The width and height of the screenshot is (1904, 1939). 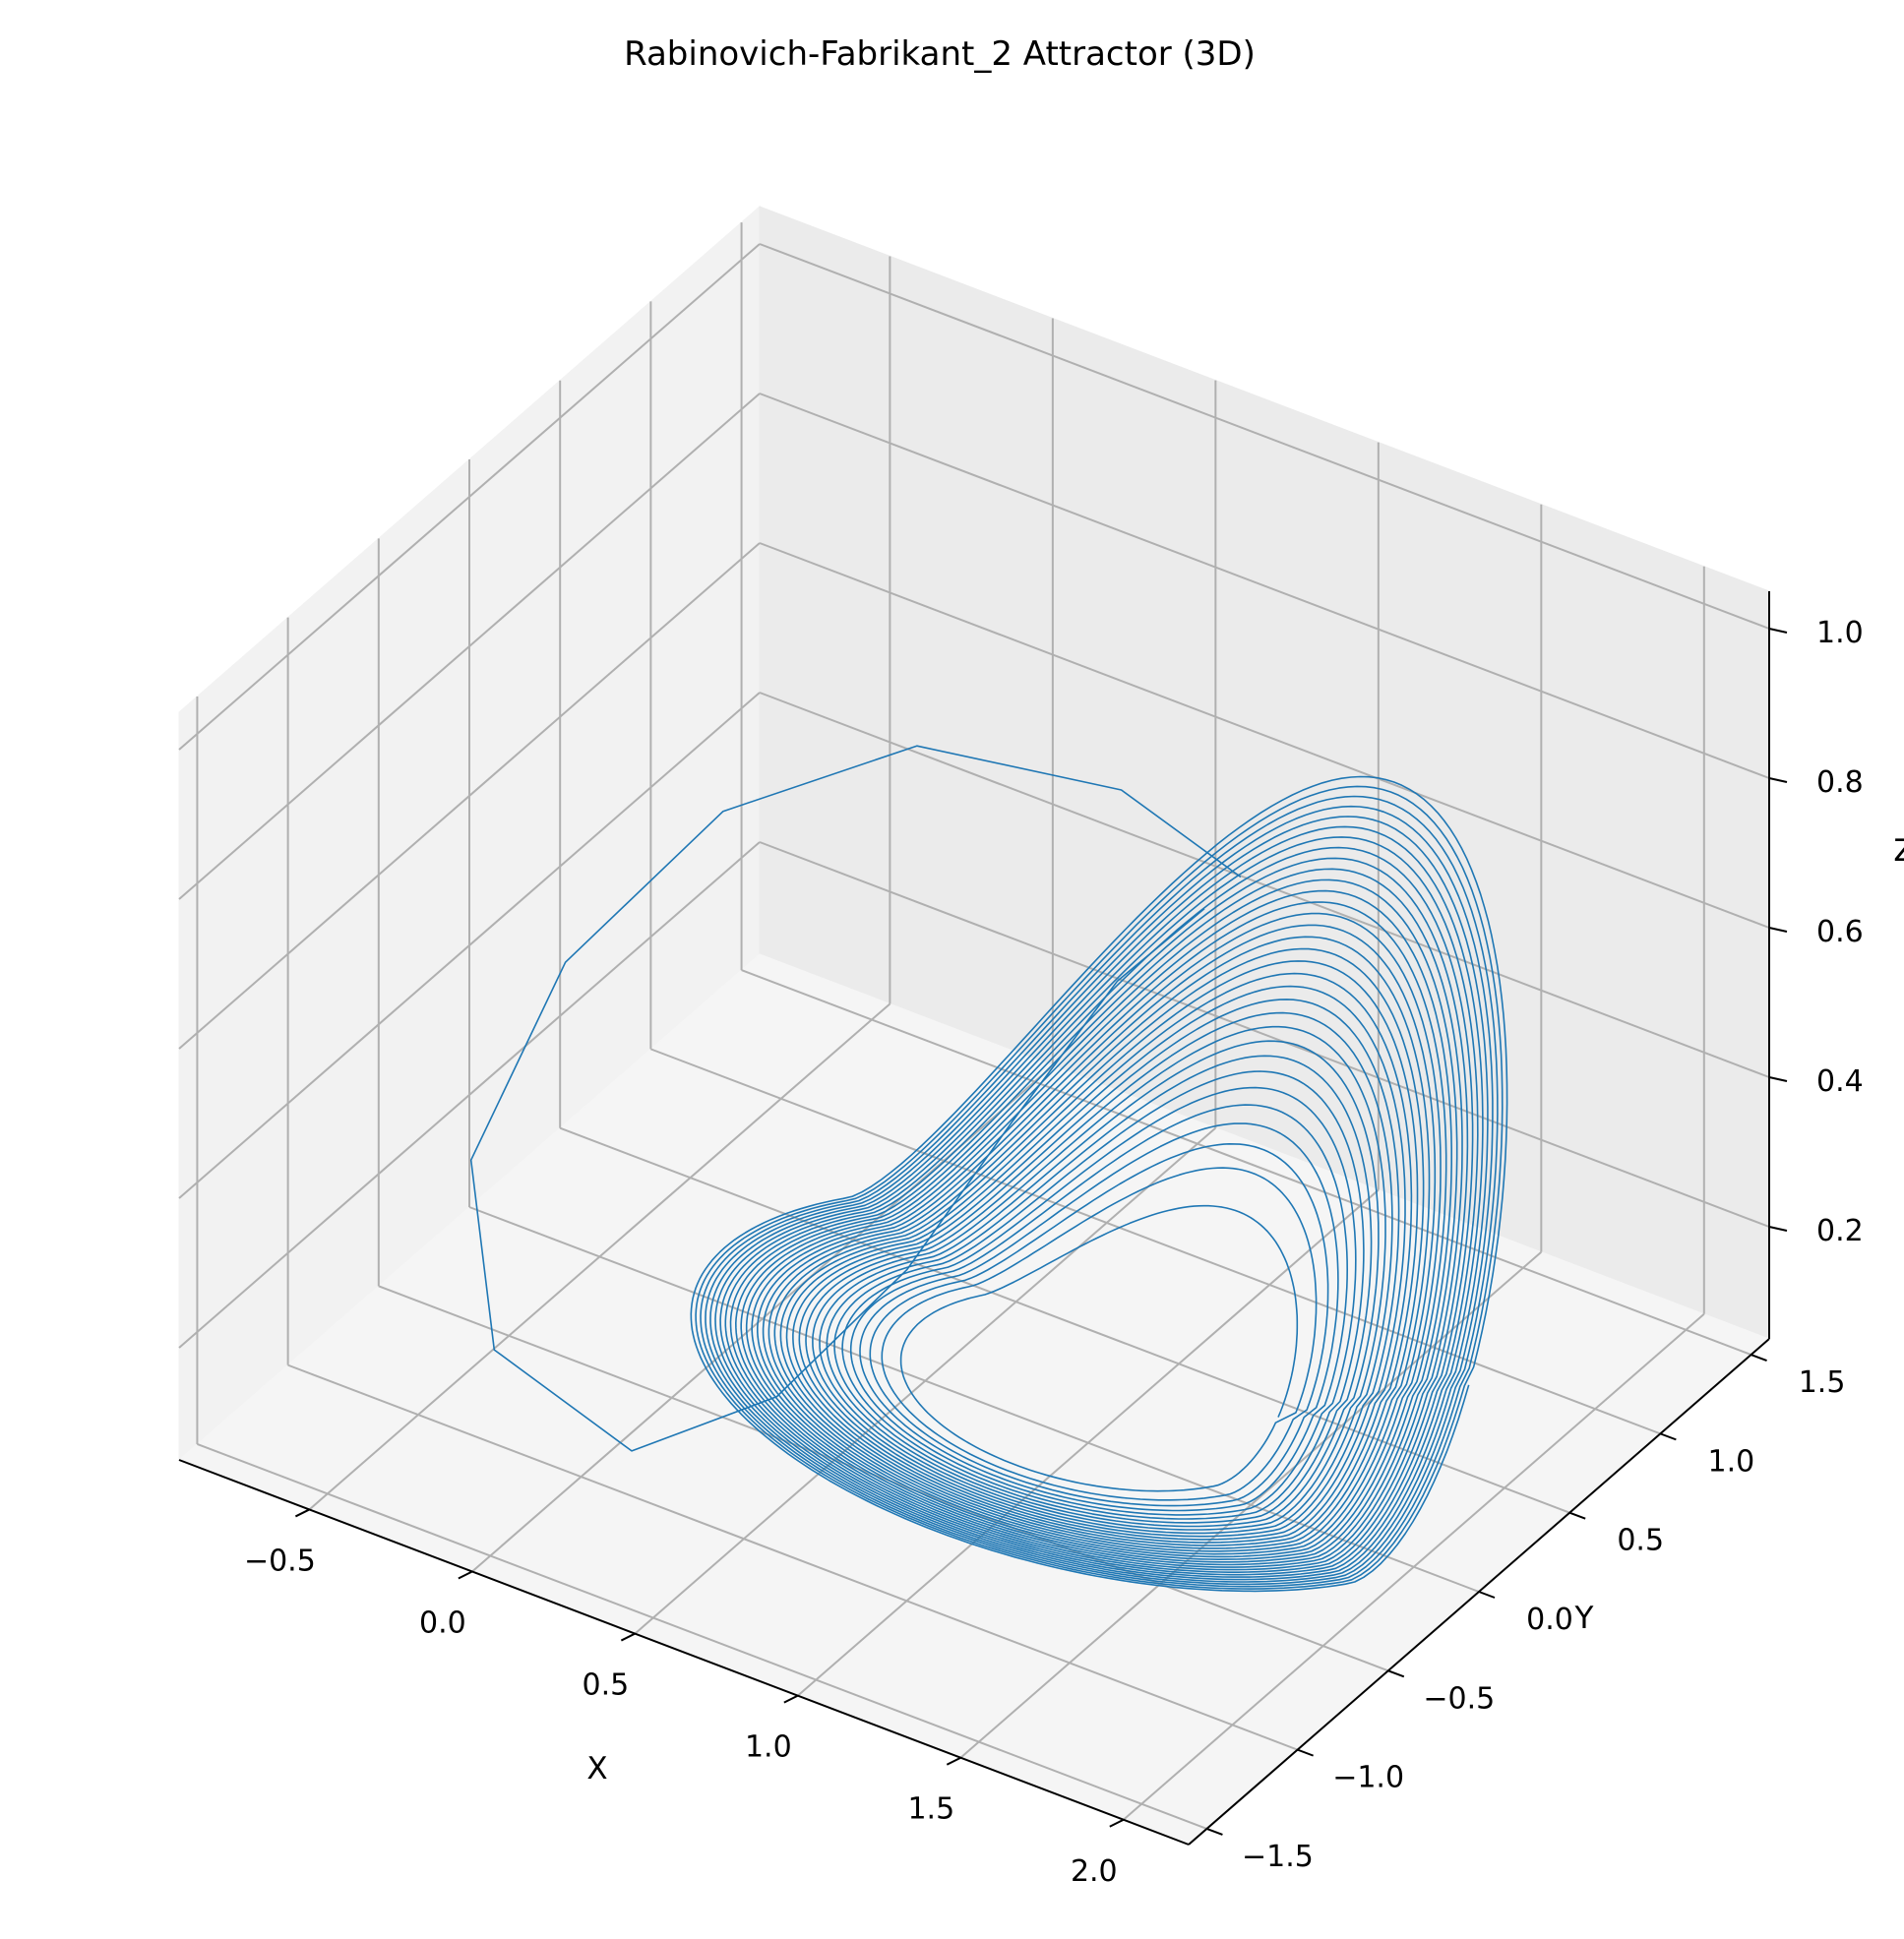 What do you see at coordinates (1584, 1618) in the screenshot?
I see `y-axis-label: Y` at bounding box center [1584, 1618].